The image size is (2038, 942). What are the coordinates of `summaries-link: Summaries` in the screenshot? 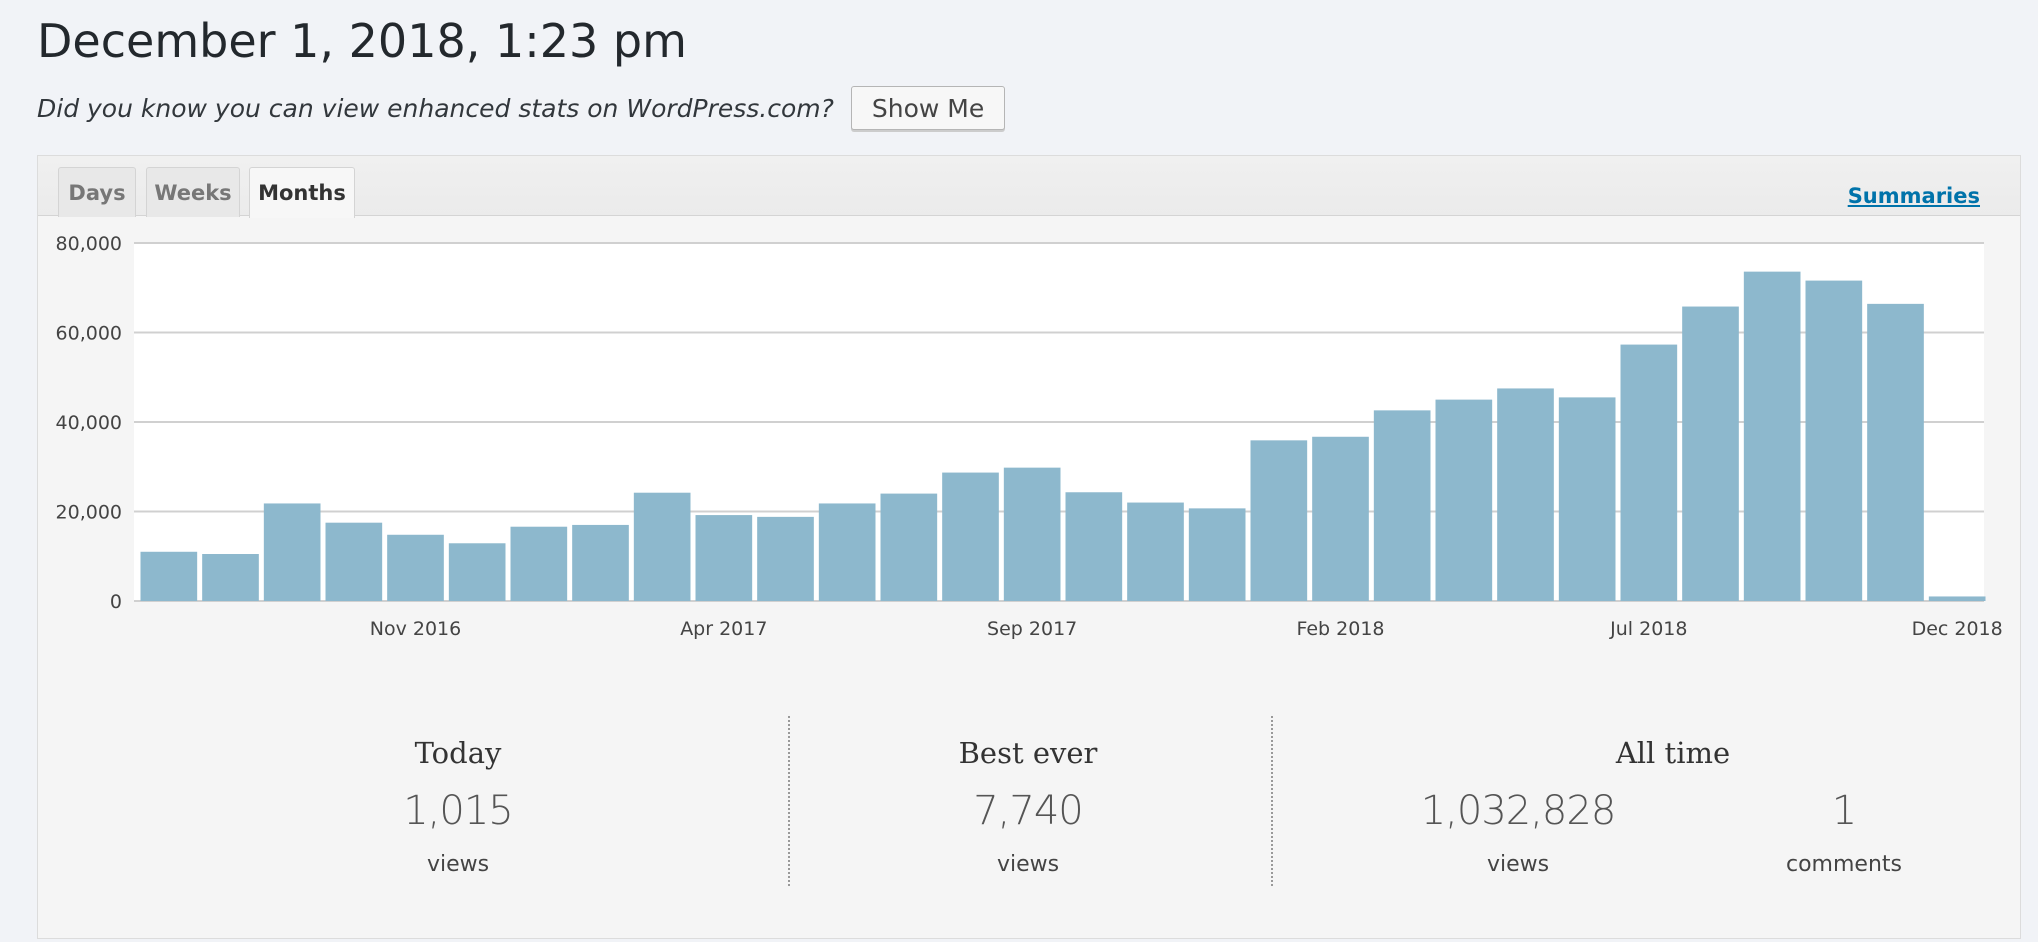 It's located at (1913, 196).